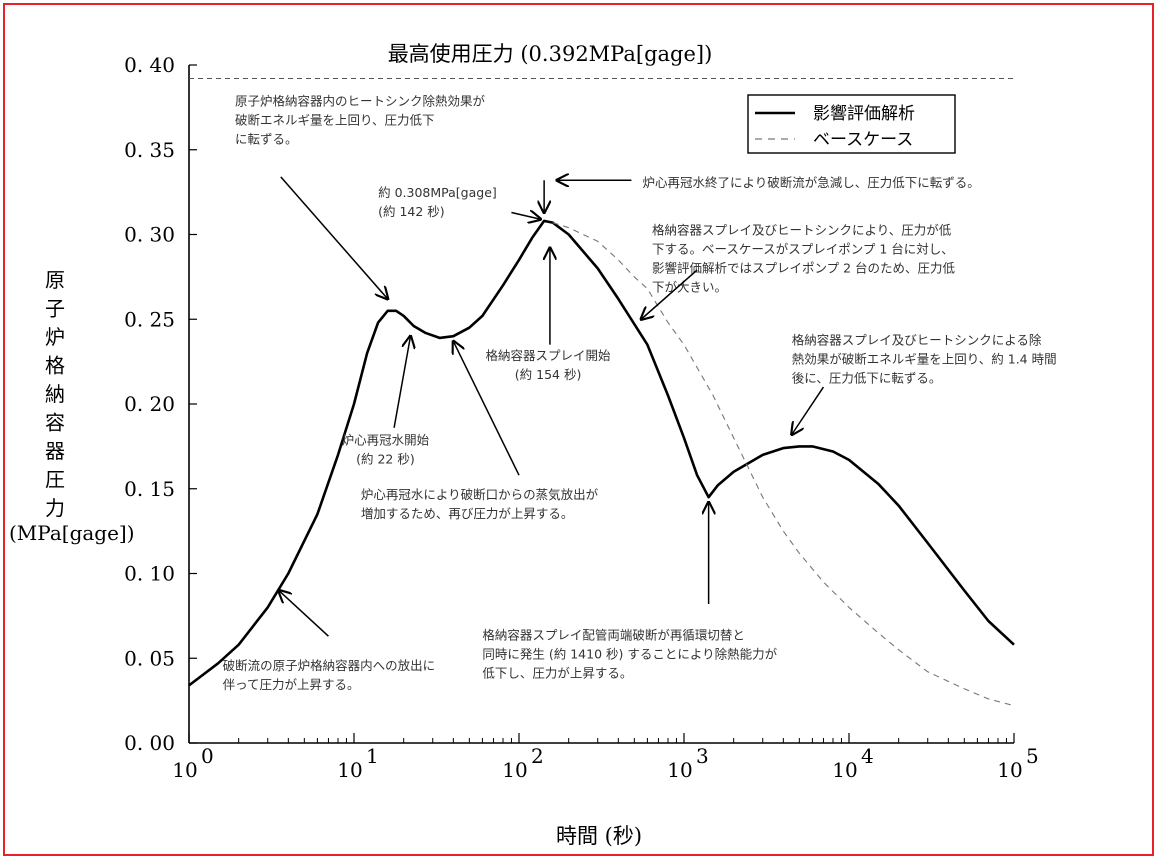  I want to click on annotation-text: 伴って圧力が上昇する。, so click(291, 684).